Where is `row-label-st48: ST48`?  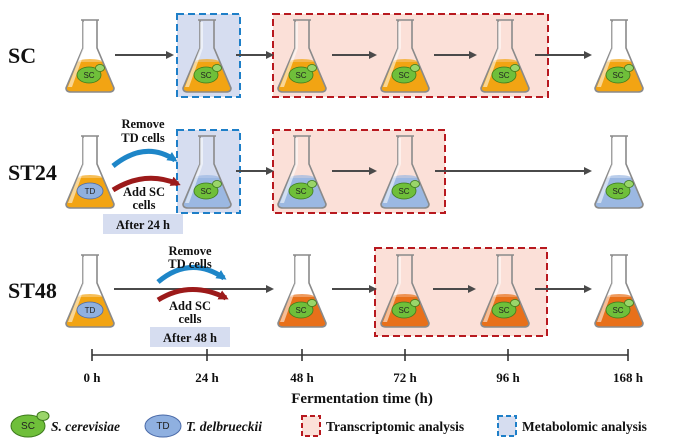 row-label-st48: ST48 is located at coordinates (32, 290).